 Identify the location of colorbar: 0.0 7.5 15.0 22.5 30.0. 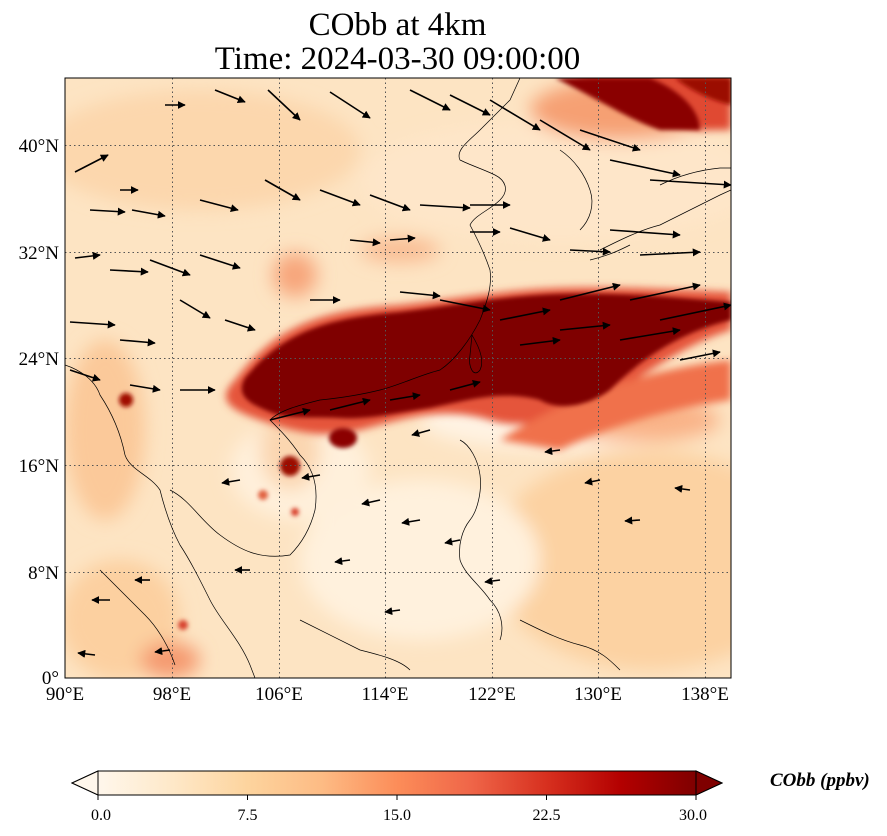
(397, 797).